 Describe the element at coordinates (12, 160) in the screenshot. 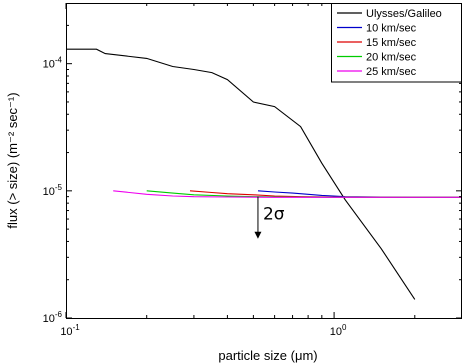

I see `y-axis-label: flux (> size) (m⁻² sec⁻¹)` at that location.